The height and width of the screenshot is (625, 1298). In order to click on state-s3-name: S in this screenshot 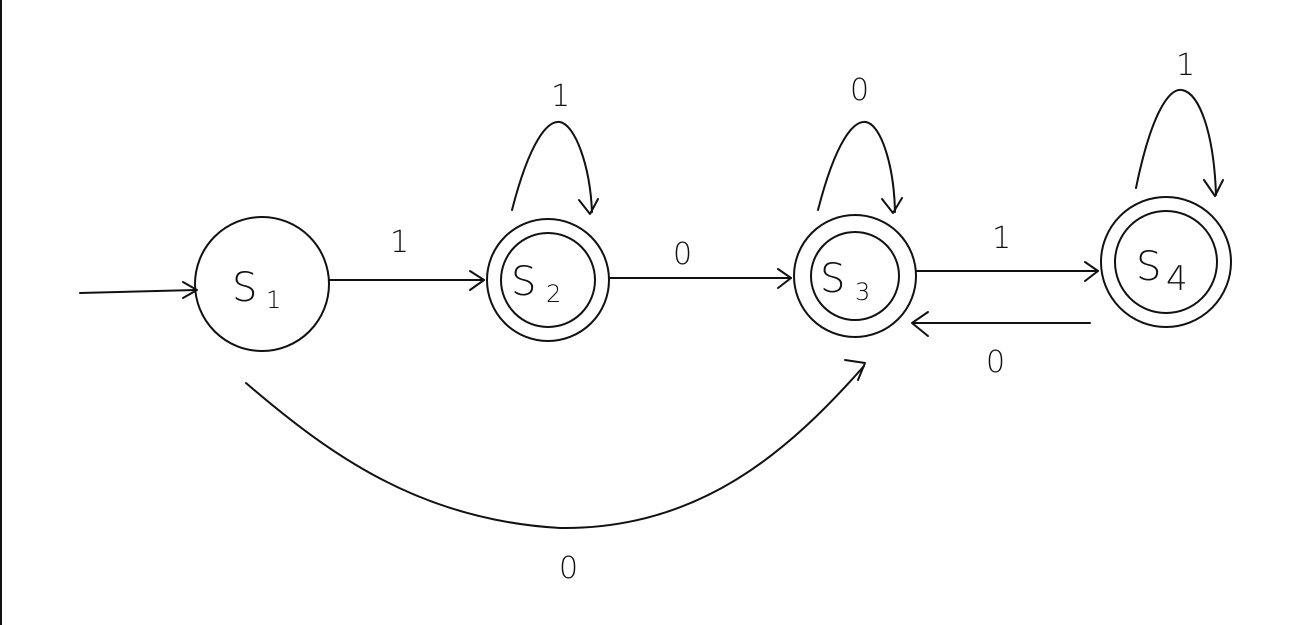, I will do `click(832, 279)`.